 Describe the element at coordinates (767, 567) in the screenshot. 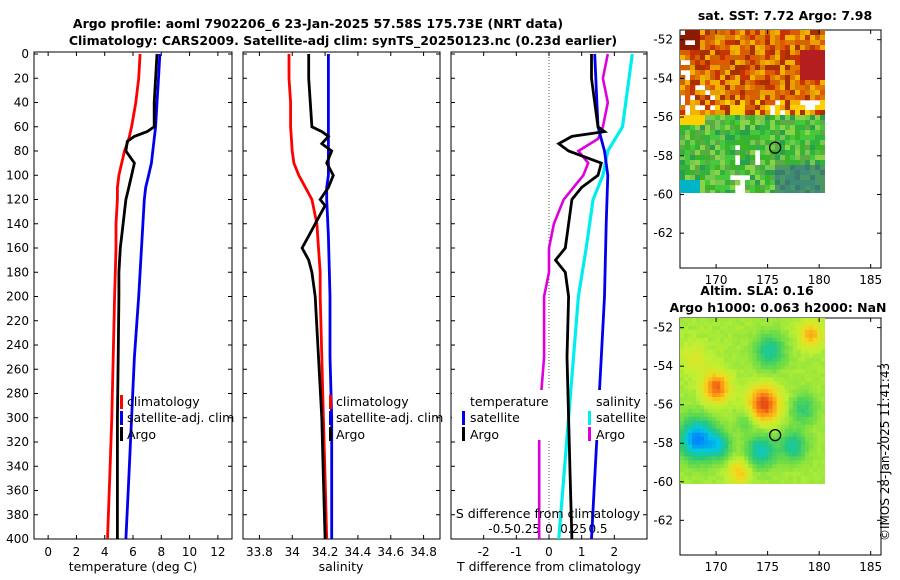

I see `map-xtick-label: 175` at that location.